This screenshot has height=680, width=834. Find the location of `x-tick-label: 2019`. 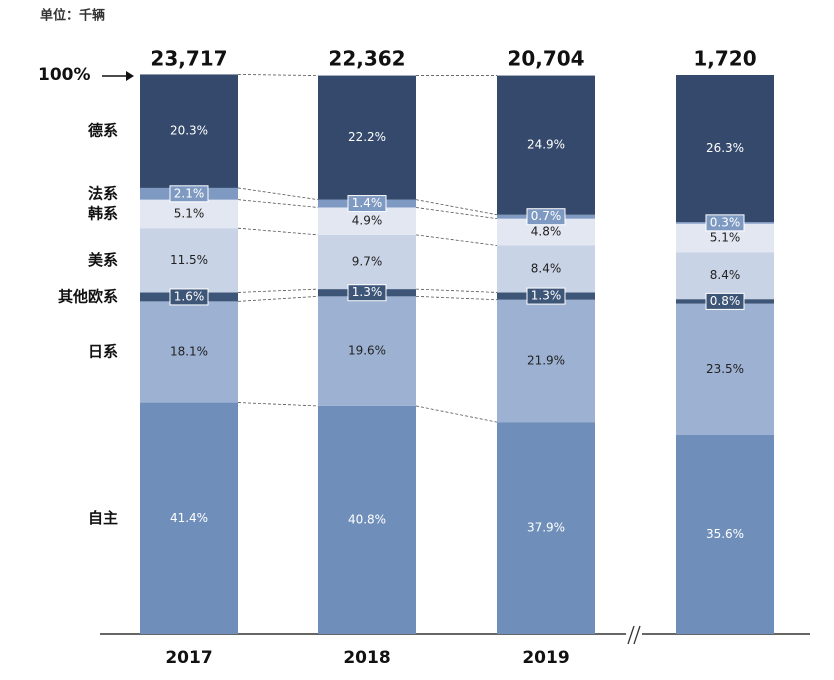

x-tick-label: 2019 is located at coordinates (545, 658).